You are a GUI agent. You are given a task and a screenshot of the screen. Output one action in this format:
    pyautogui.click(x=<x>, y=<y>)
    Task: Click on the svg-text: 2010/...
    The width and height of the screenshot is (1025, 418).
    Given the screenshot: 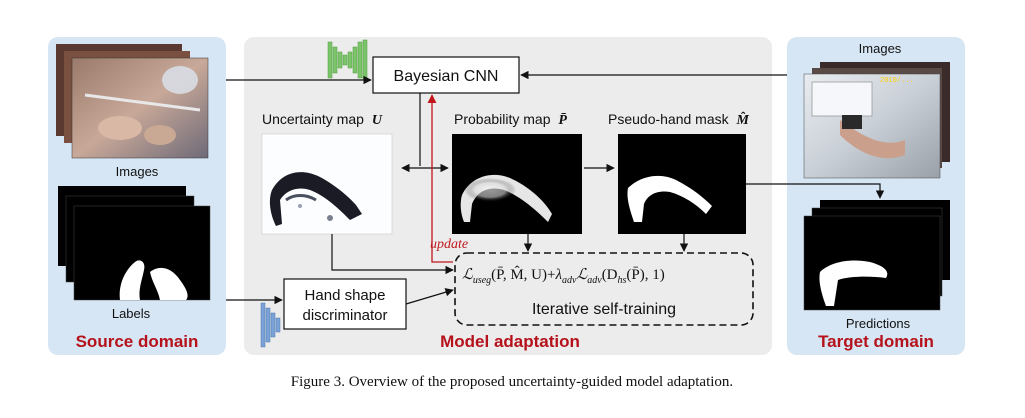 What is the action you would take?
    pyautogui.click(x=897, y=81)
    